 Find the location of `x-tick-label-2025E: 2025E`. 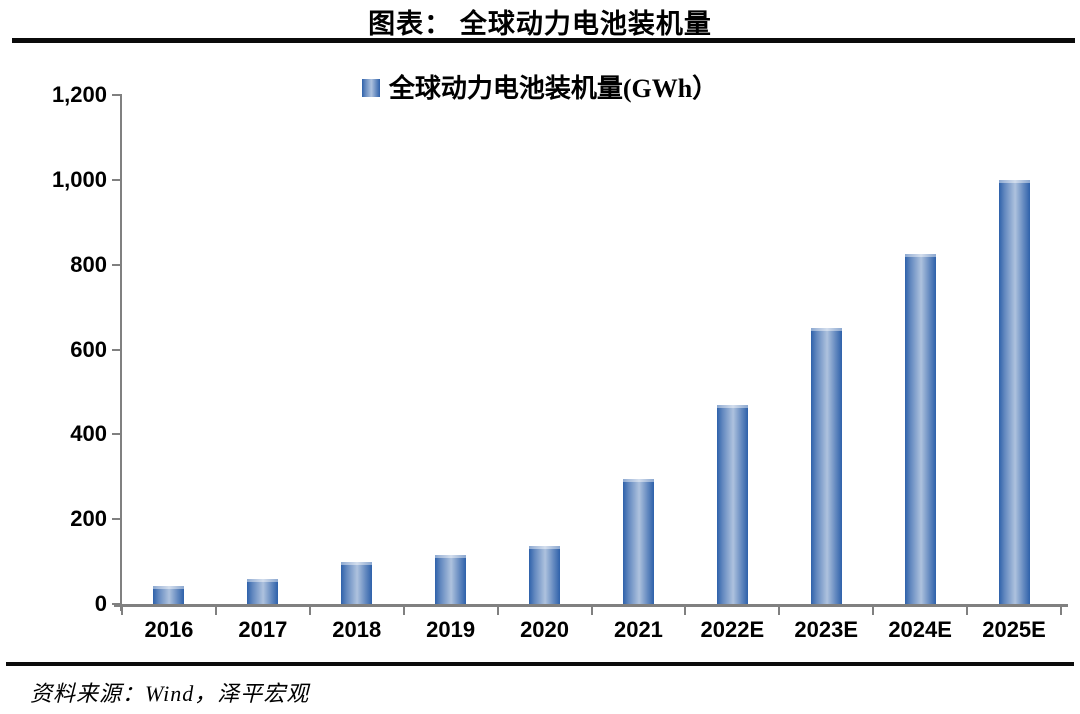

x-tick-label-2025E: 2025E is located at coordinates (1014, 629).